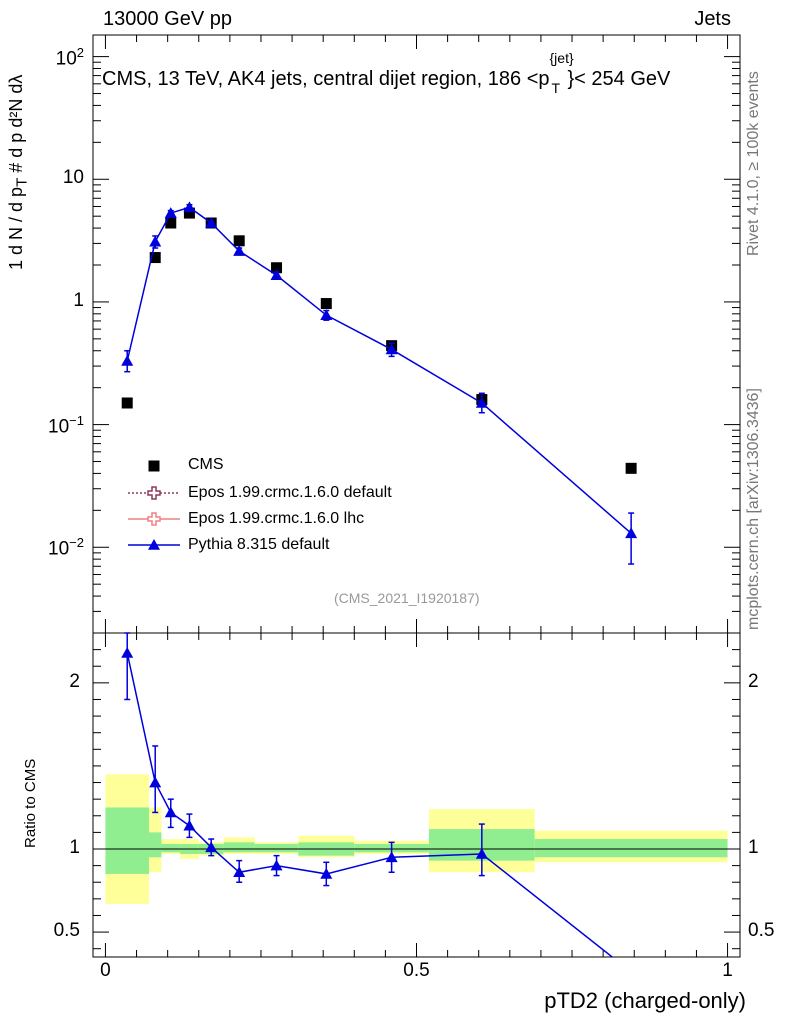 This screenshot has width=786, height=1024. I want to click on legend-label-epos-lhc: Epos 1.99.crmc.1.6.0 lhc, so click(276, 518).